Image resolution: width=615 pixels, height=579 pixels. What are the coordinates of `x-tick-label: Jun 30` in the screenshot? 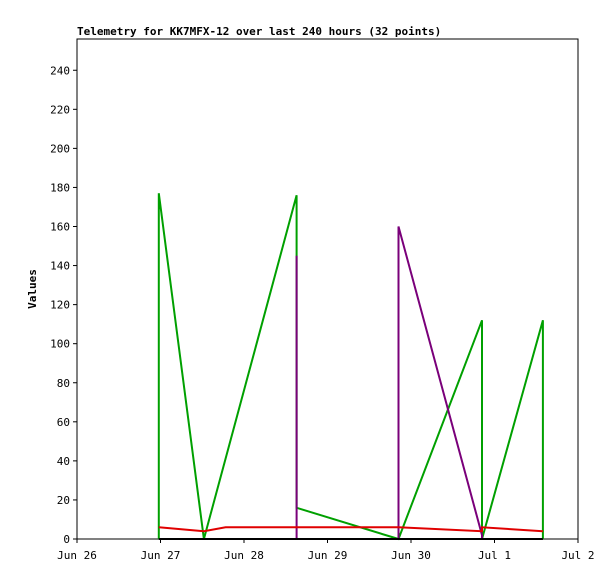 It's located at (411, 555).